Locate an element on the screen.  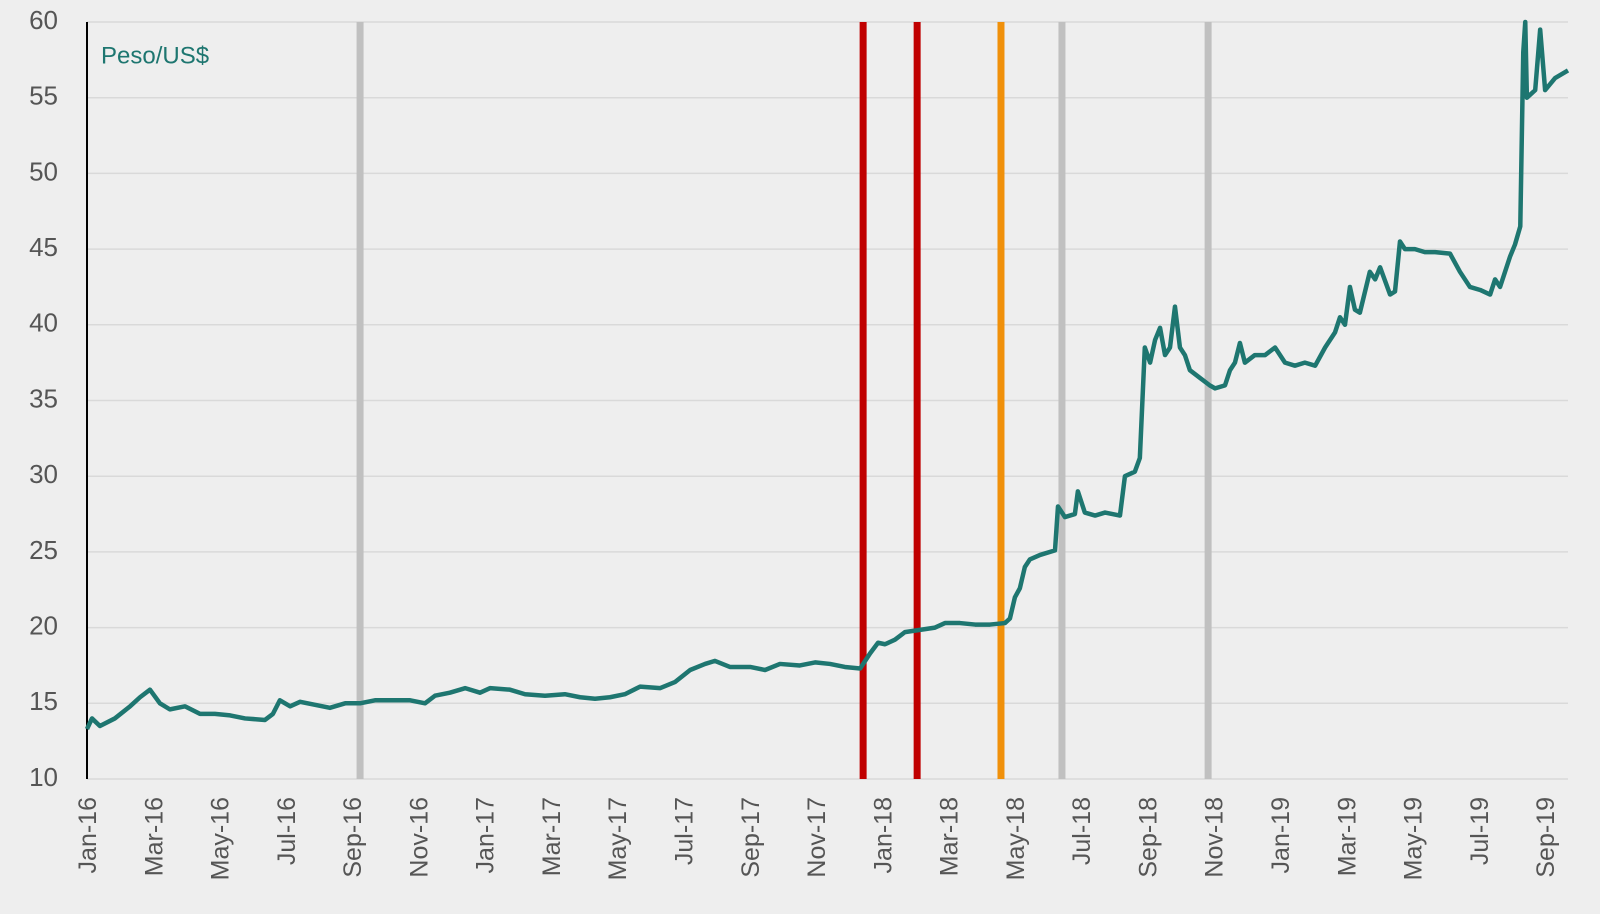
x-tick-label: Jan-17 is located at coordinates (486, 835).